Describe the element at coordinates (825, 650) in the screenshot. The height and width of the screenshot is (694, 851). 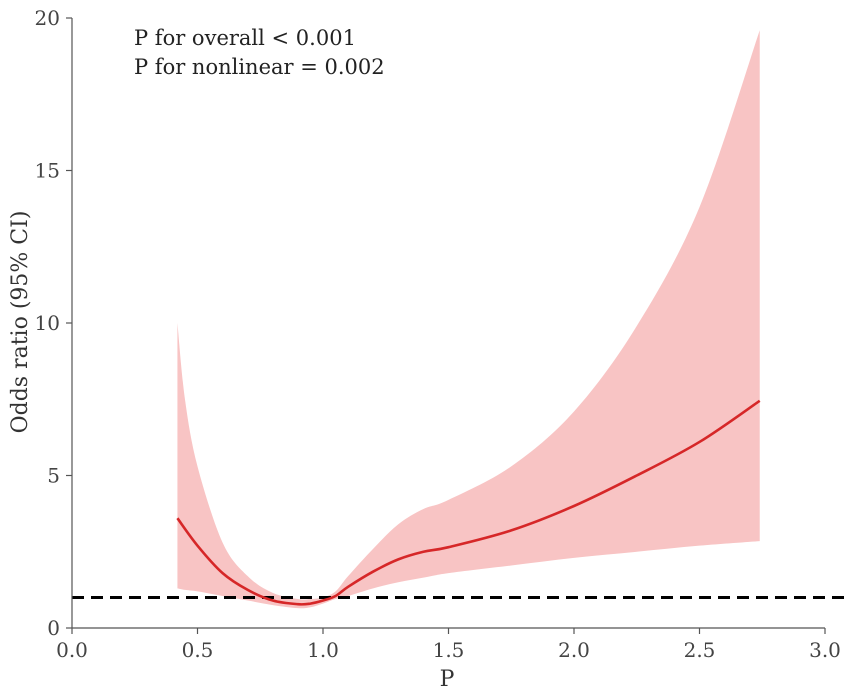
I see `x-tick-label: 3.0` at that location.